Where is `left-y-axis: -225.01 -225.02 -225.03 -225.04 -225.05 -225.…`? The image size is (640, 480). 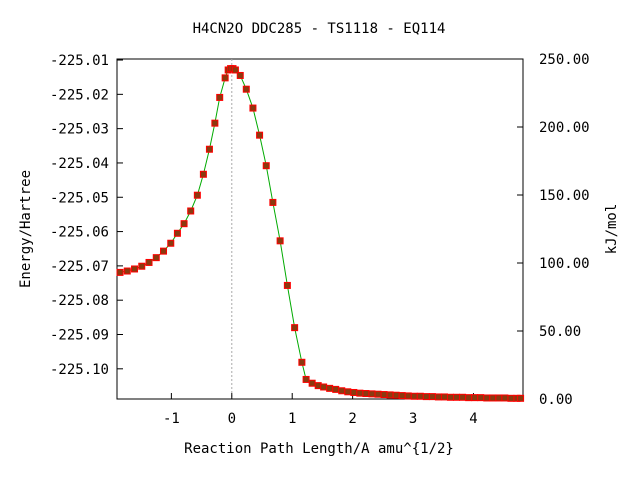 left-y-axis: -225.01 -225.02 -225.03 -225.04 -225.05 -225.… is located at coordinates (86, 215).